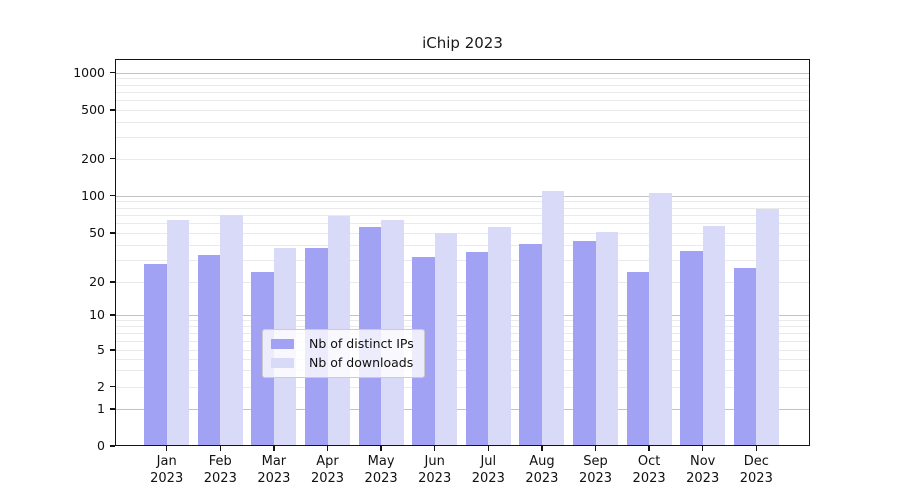 The width and height of the screenshot is (900, 500). Describe the element at coordinates (93, 109) in the screenshot. I see `y-axis-tick-label: 500` at that location.